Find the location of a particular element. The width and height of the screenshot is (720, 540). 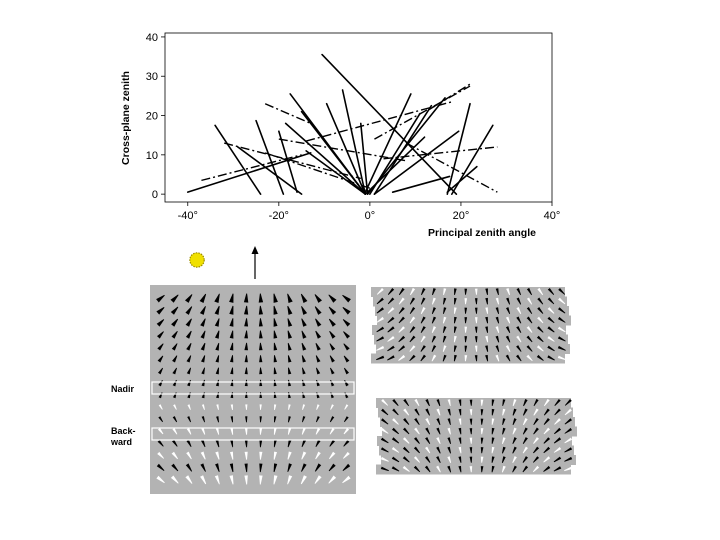

x-tick-label: -40° is located at coordinates (188, 216).